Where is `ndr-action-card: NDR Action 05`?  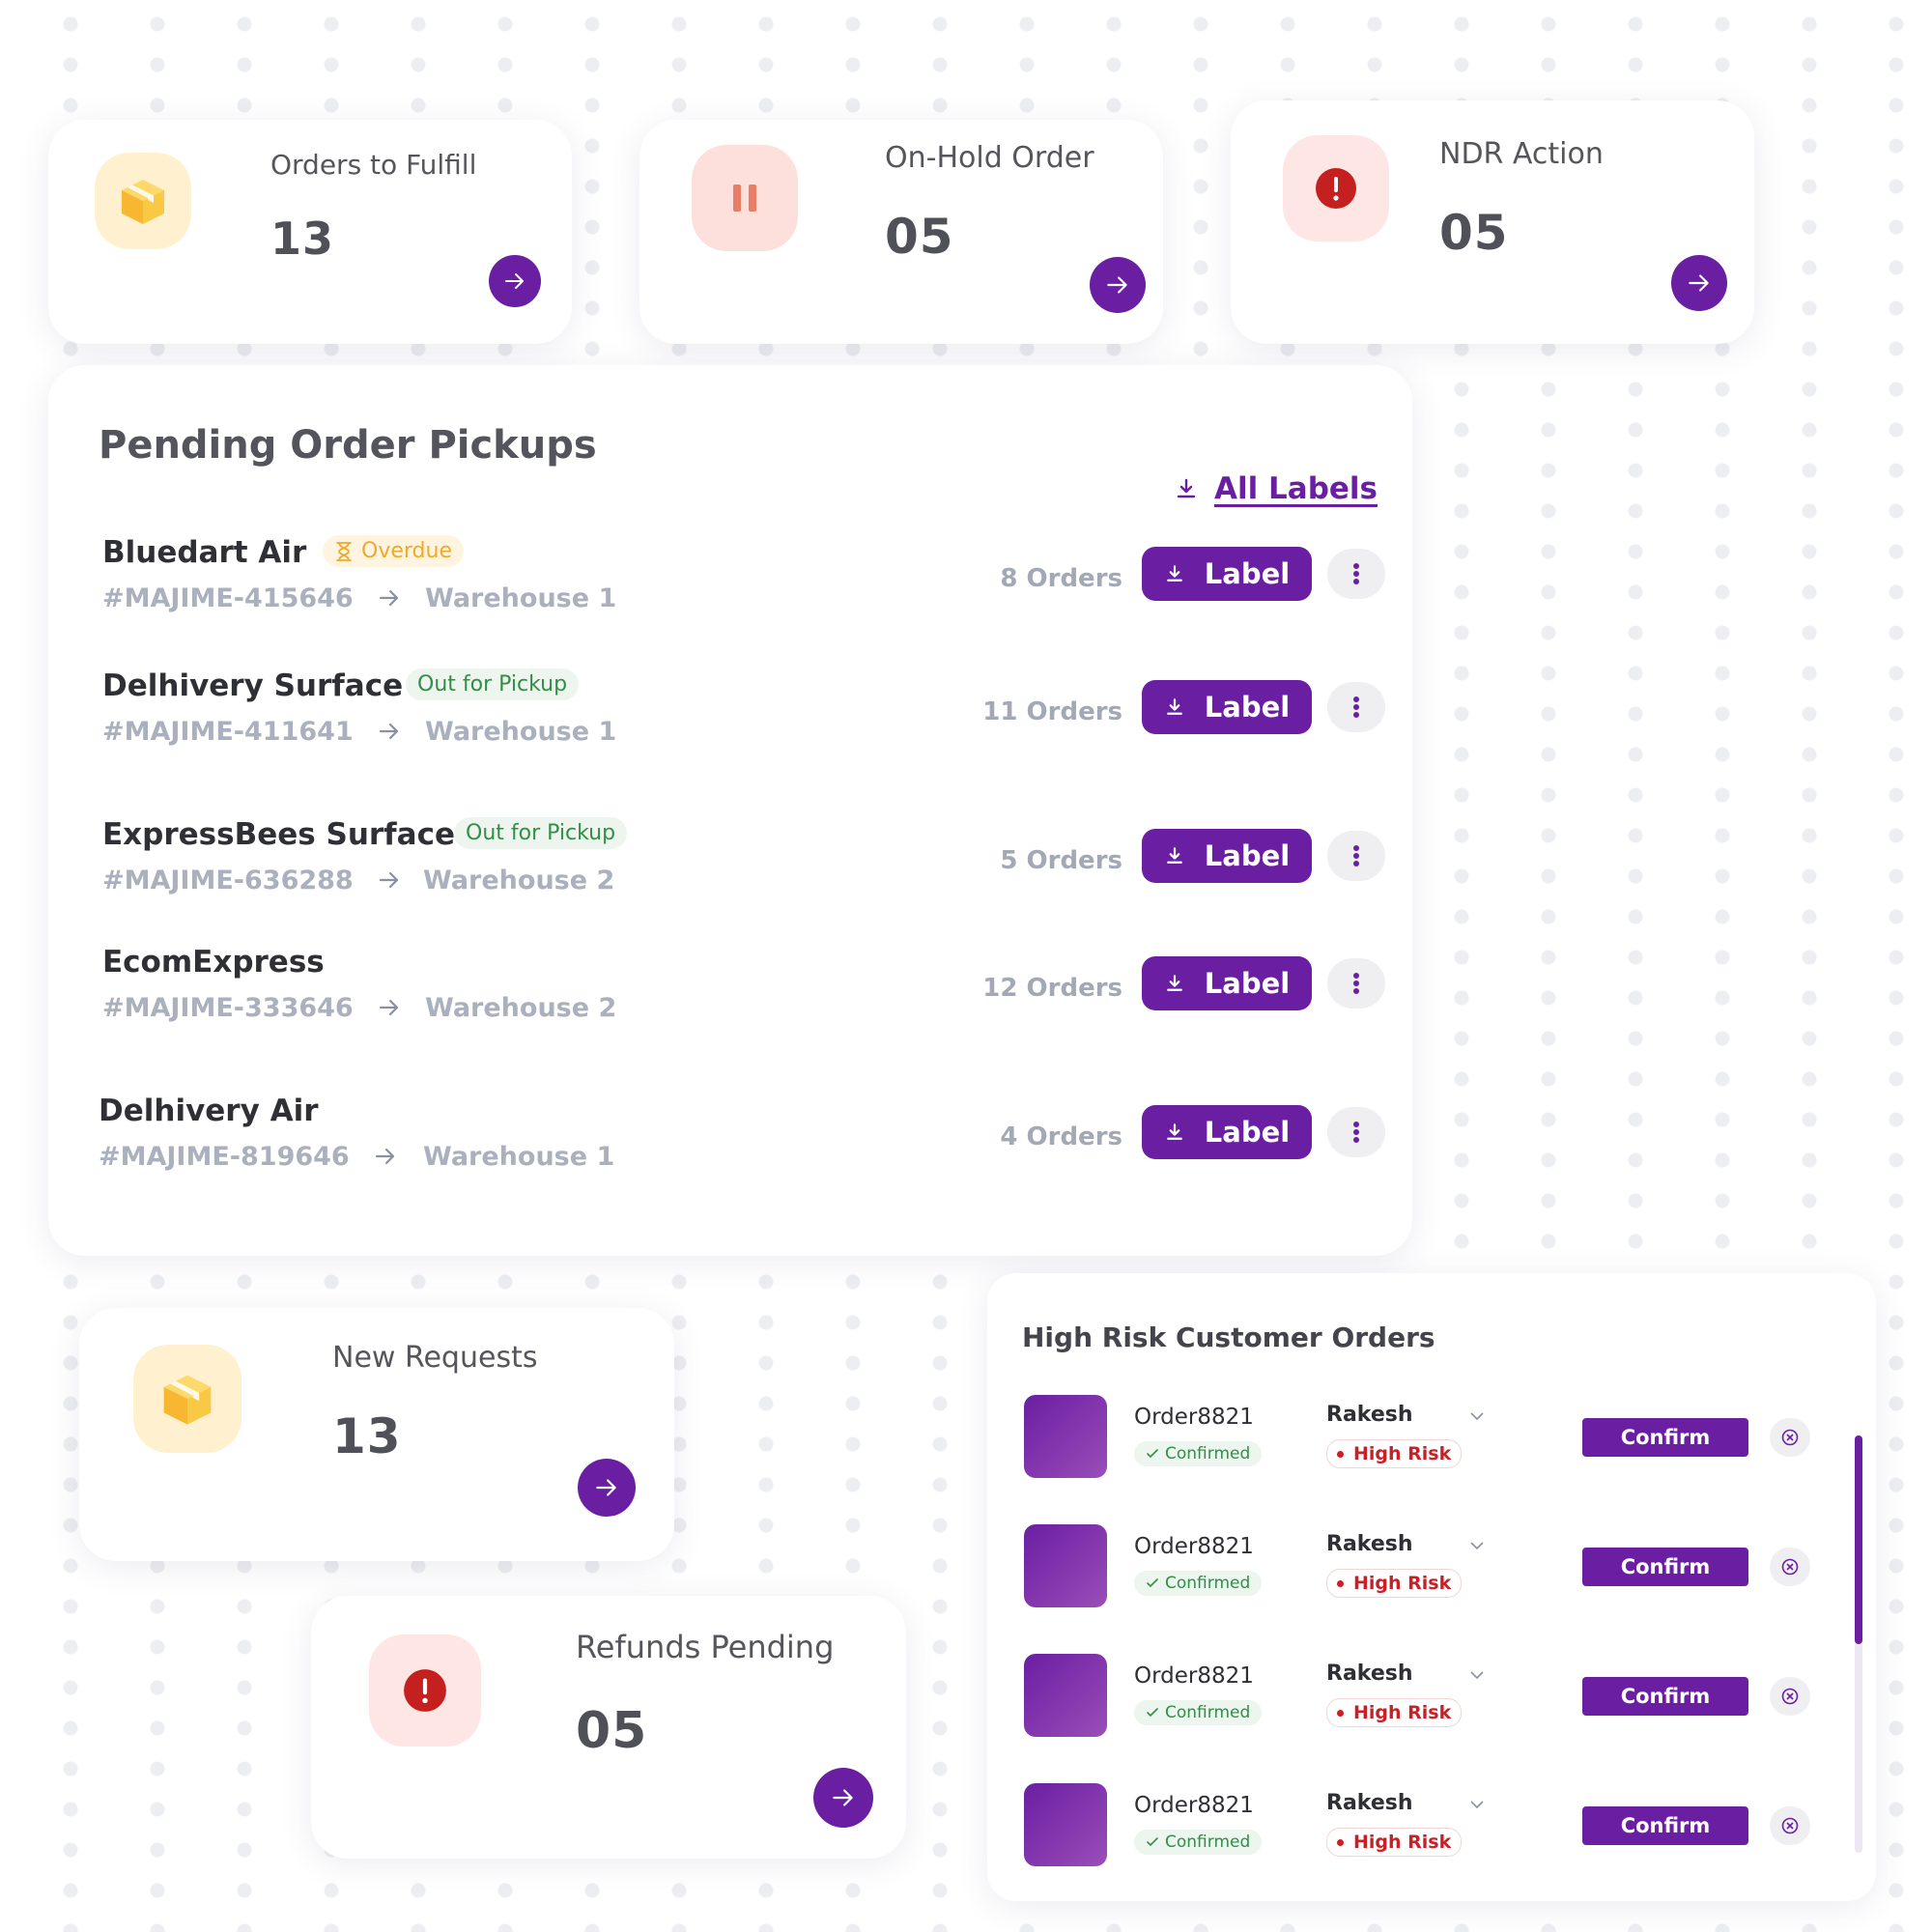 ndr-action-card: NDR Action 05 is located at coordinates (1492, 222).